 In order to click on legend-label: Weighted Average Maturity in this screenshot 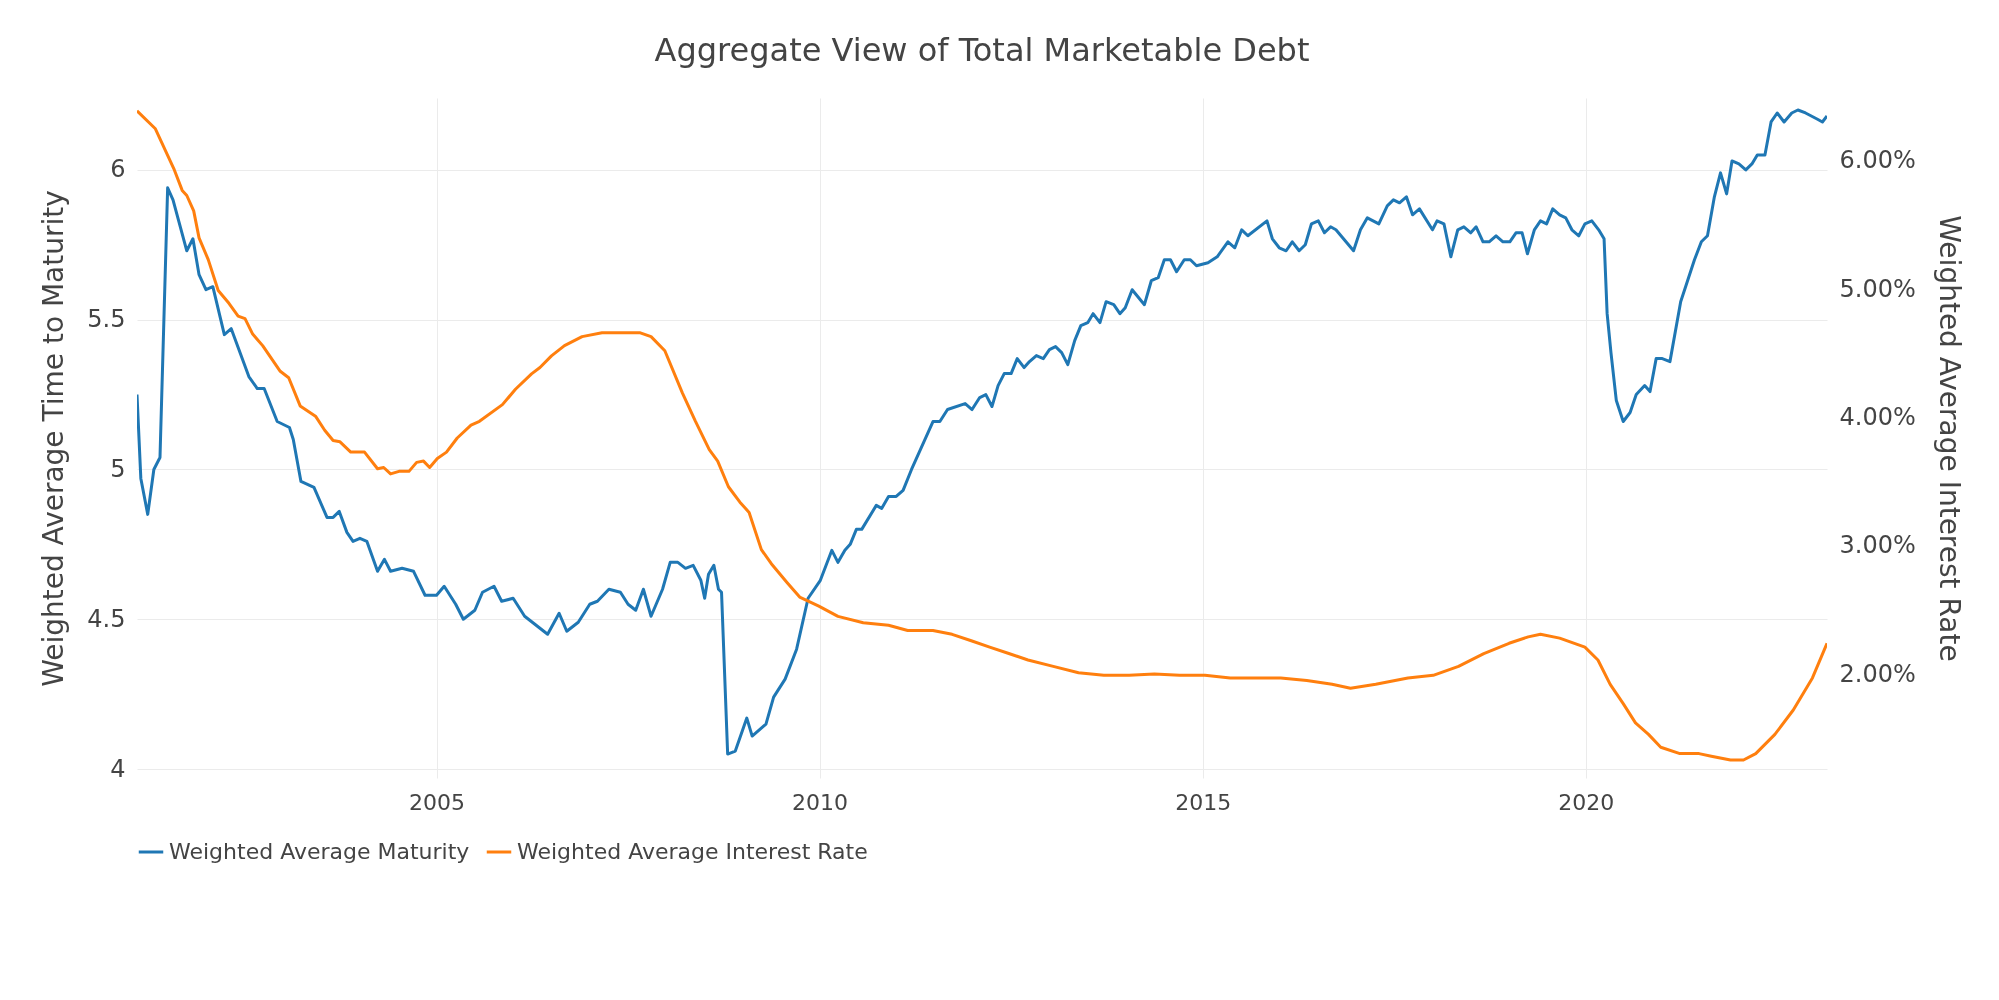, I will do `click(319, 851)`.